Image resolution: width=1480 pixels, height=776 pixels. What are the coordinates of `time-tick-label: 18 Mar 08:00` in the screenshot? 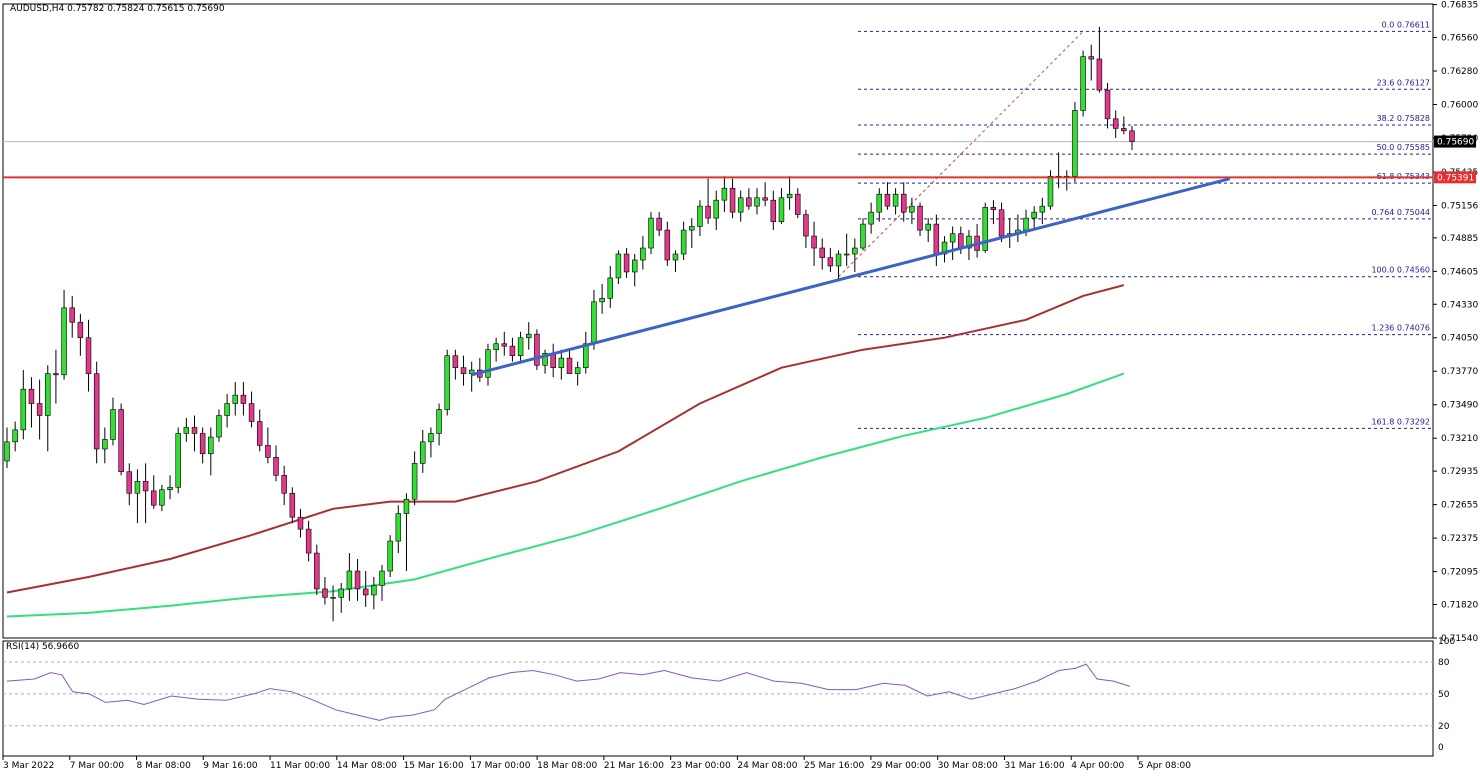 It's located at (567, 766).